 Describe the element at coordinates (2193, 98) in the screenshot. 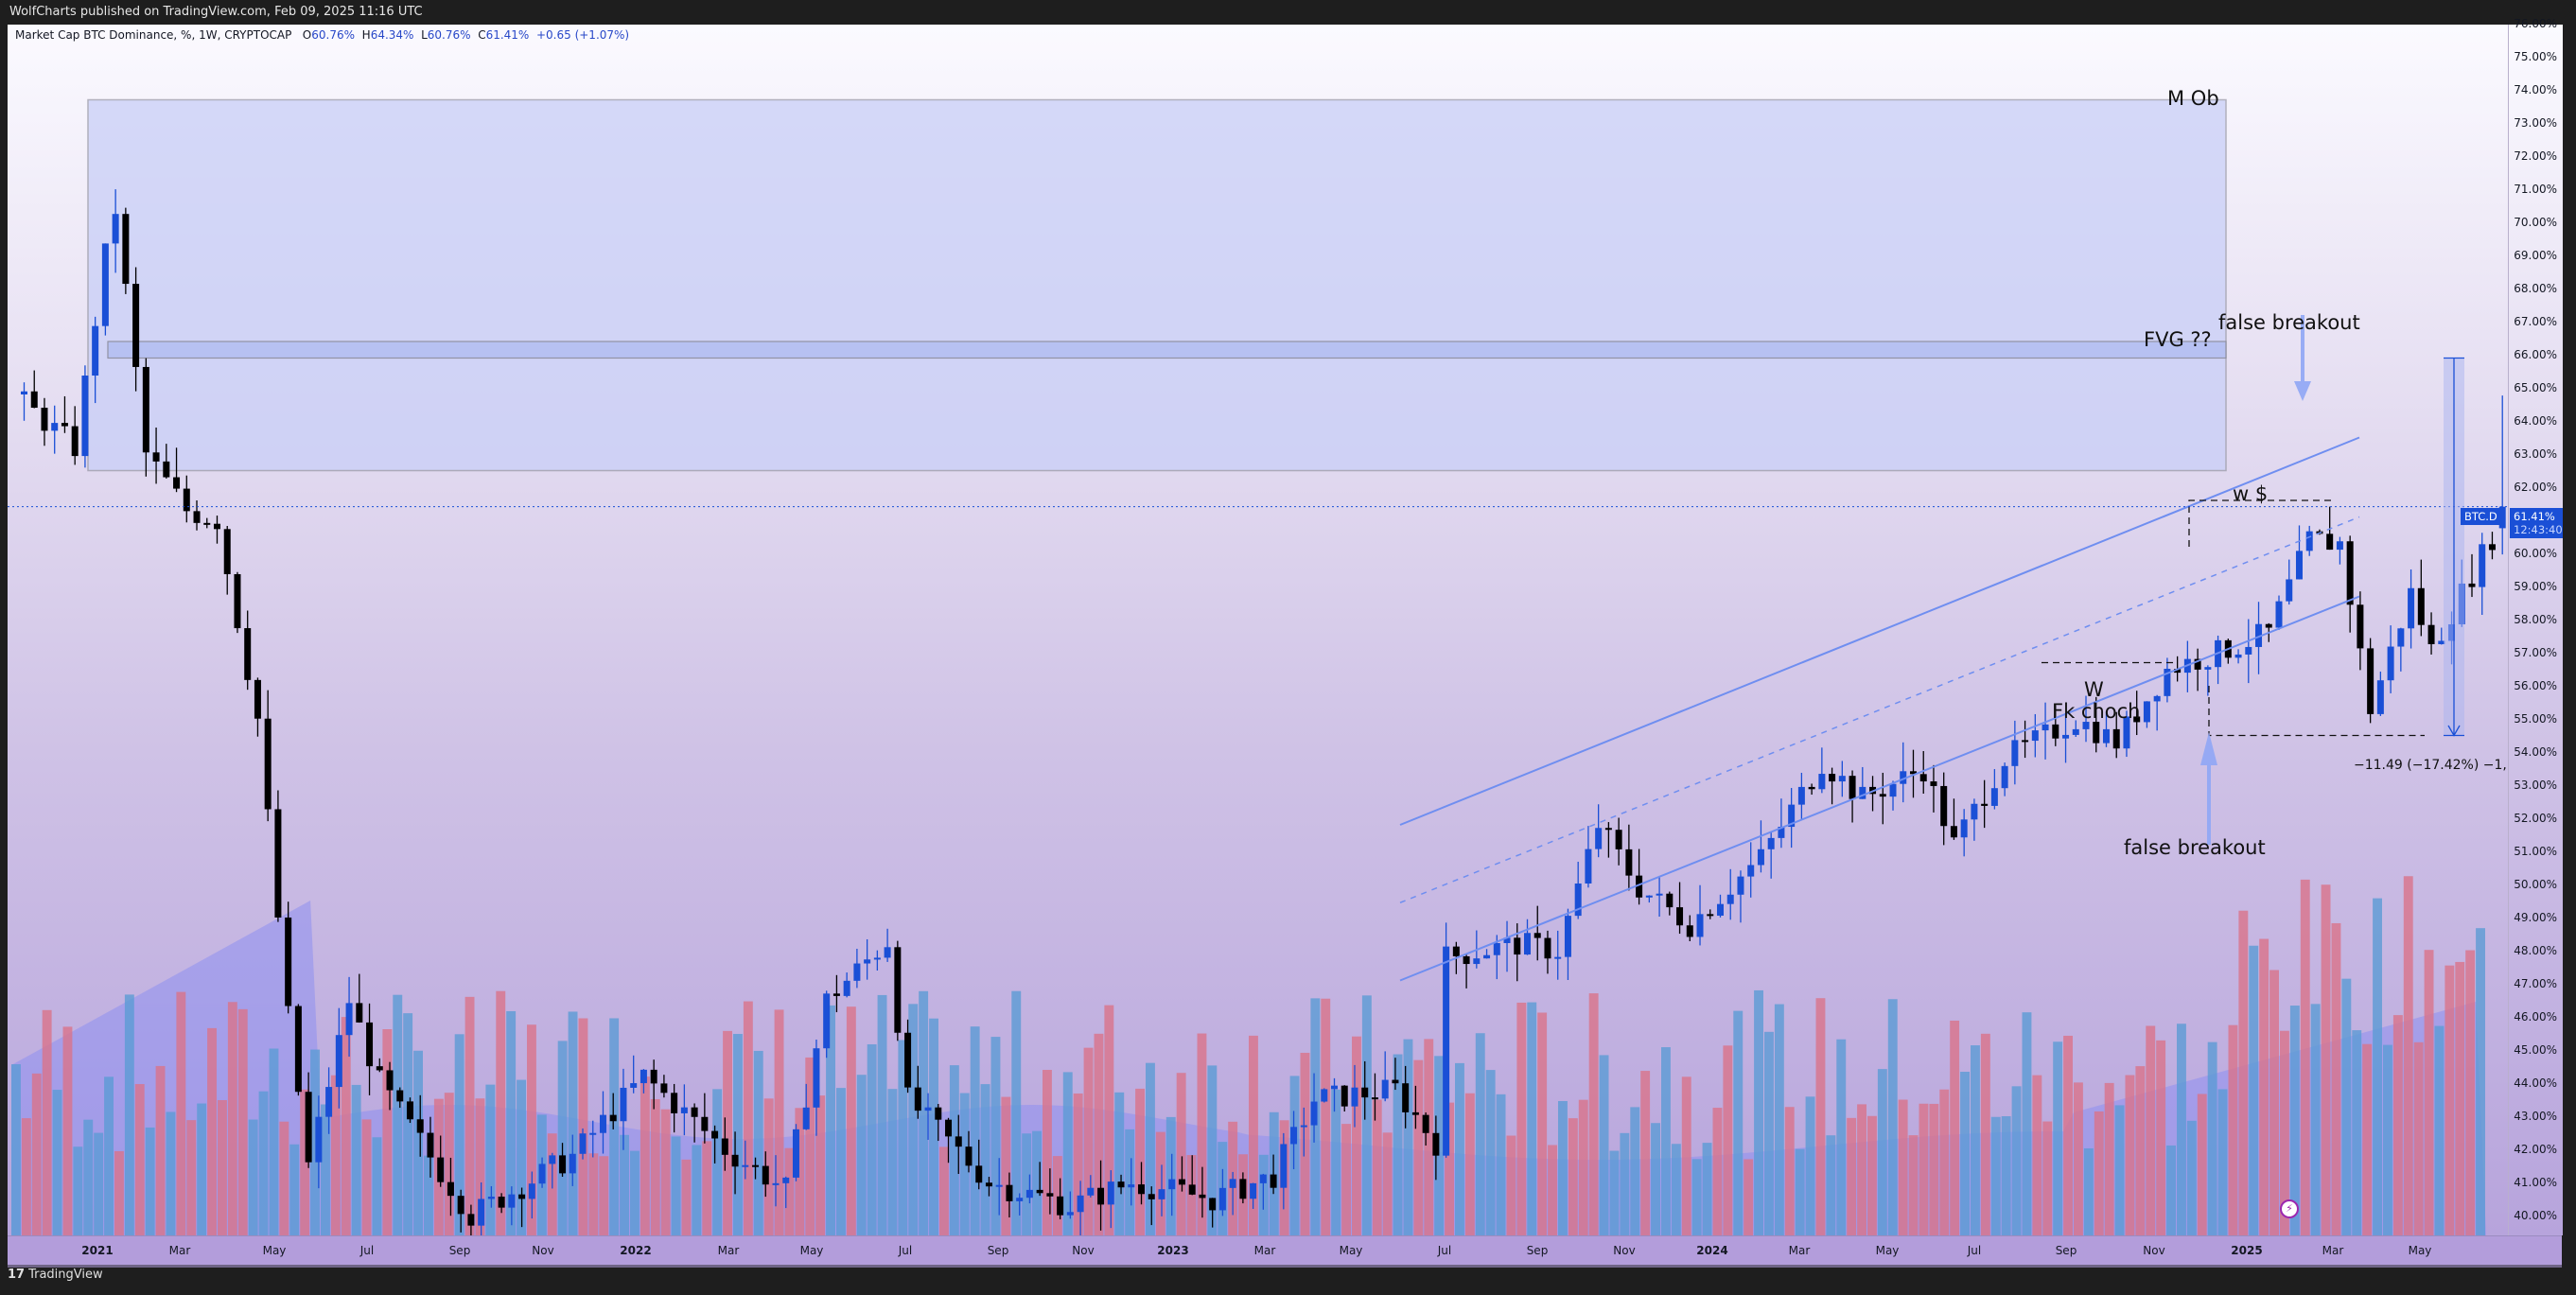

I see `annotation-m-ob: M Ob` at that location.